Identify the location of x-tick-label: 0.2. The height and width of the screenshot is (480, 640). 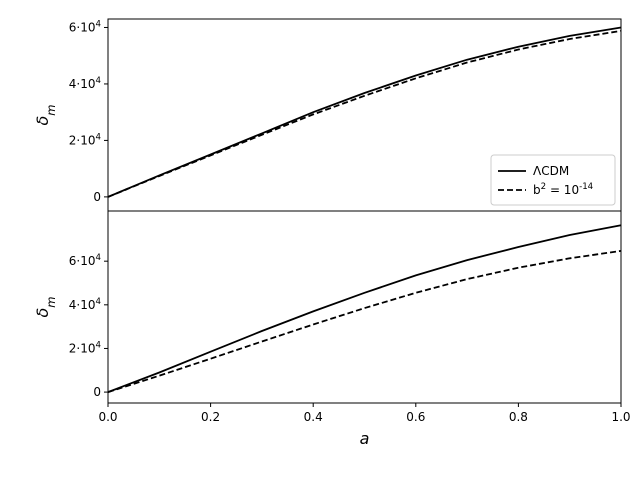
(210, 417).